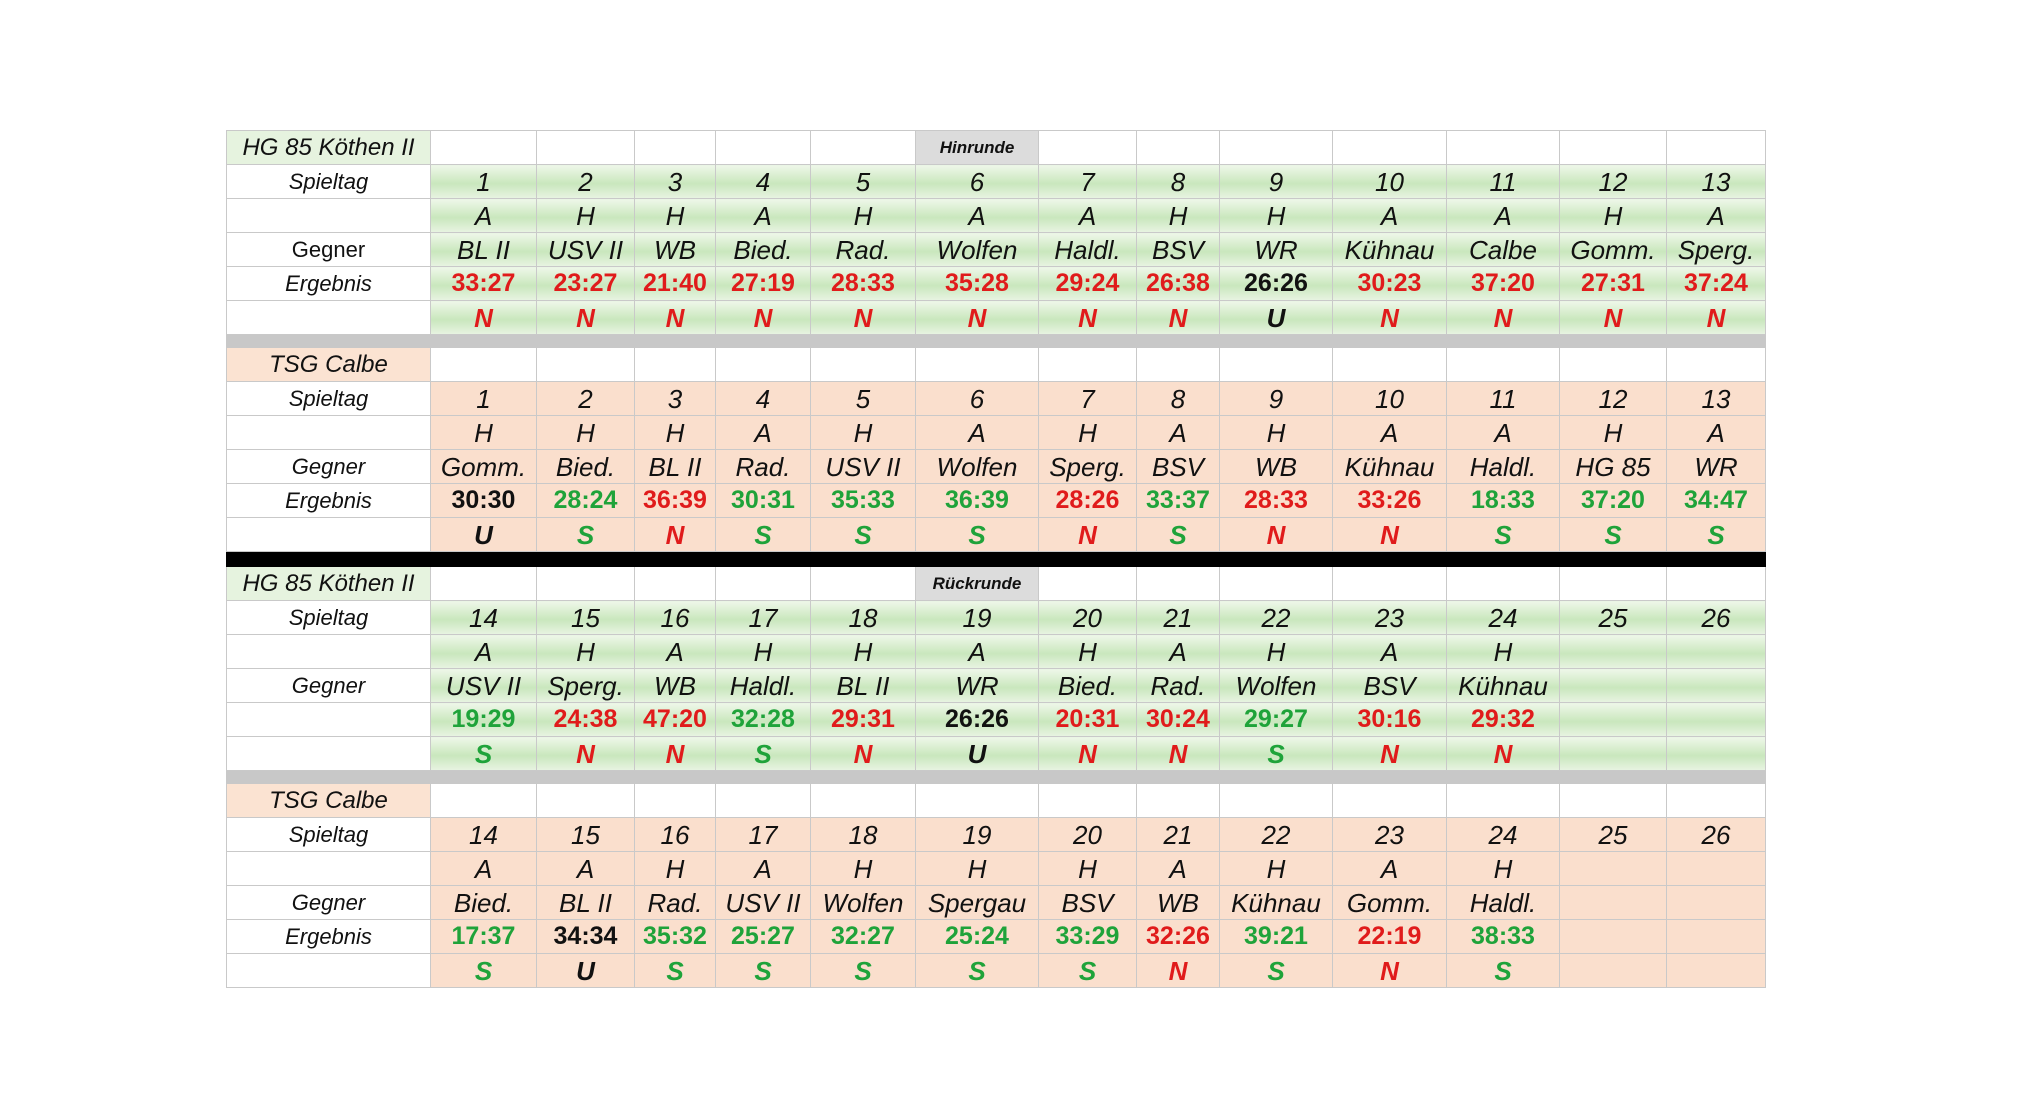 The image size is (2022, 1120). I want to click on score-cell: 32:26, so click(1178, 936).